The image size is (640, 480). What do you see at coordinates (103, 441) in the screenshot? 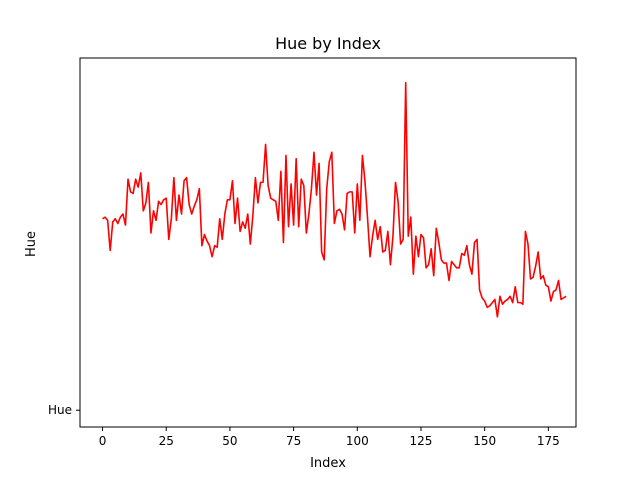
I see `x-tick-label: 0` at bounding box center [103, 441].